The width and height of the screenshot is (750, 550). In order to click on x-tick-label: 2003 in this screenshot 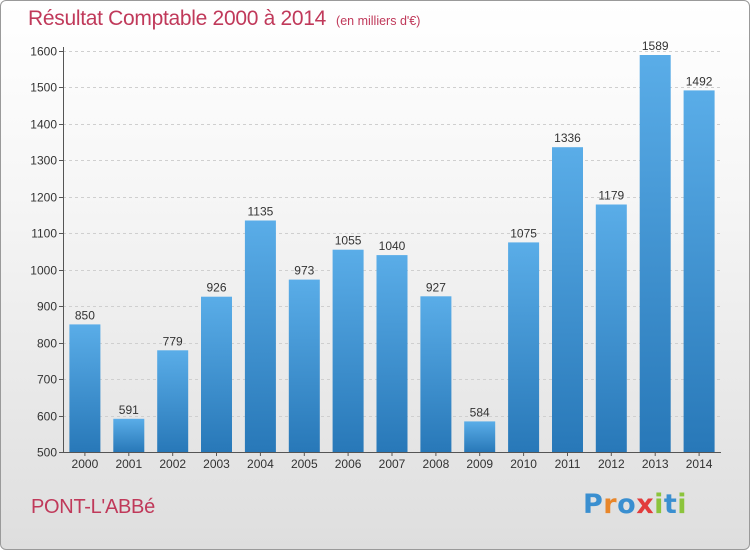, I will do `click(216, 464)`.